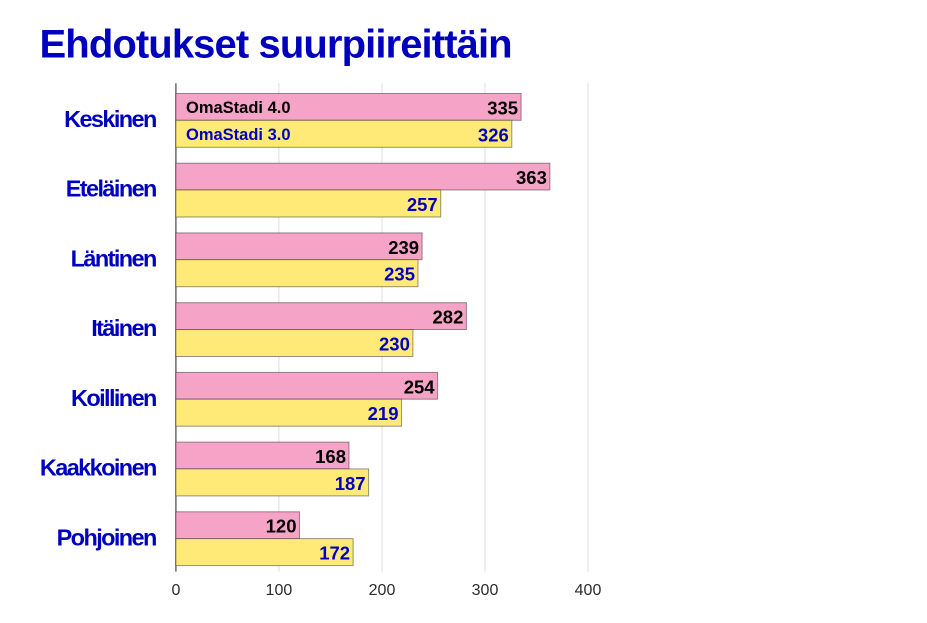  I want to click on svg-text: 230, so click(394, 344).